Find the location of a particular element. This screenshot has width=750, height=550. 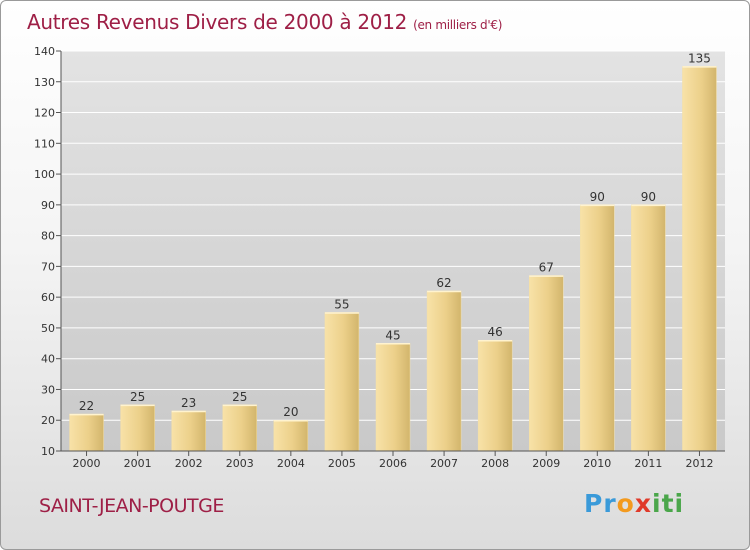

x-tick-label: 2010 is located at coordinates (597, 463).